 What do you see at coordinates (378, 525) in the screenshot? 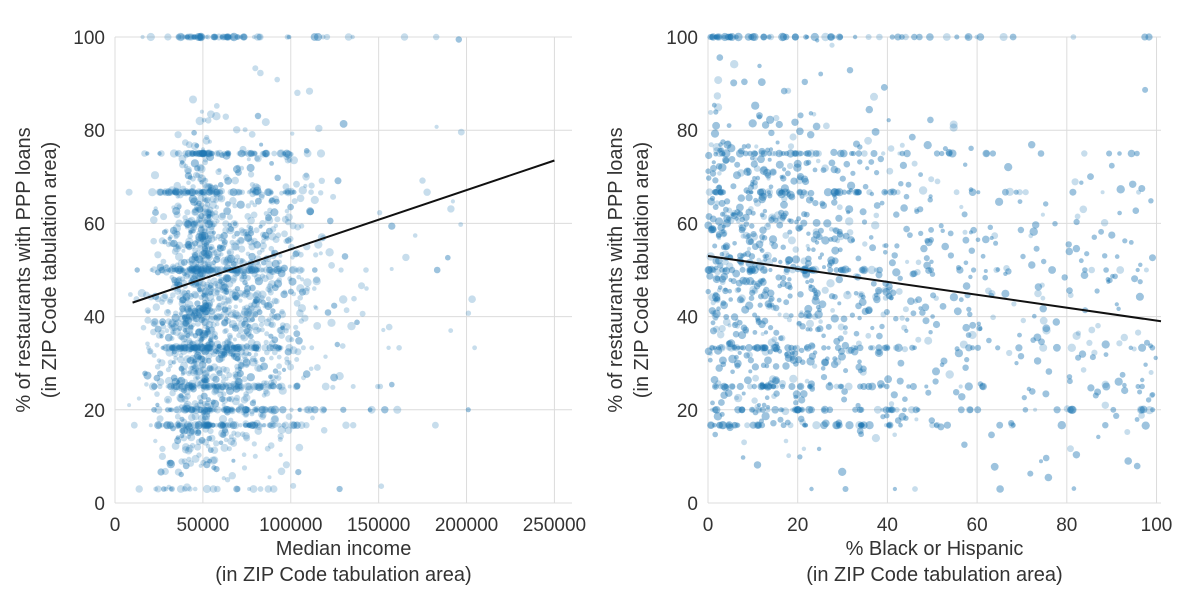
I see `x-tick-label: 150000` at bounding box center [378, 525].